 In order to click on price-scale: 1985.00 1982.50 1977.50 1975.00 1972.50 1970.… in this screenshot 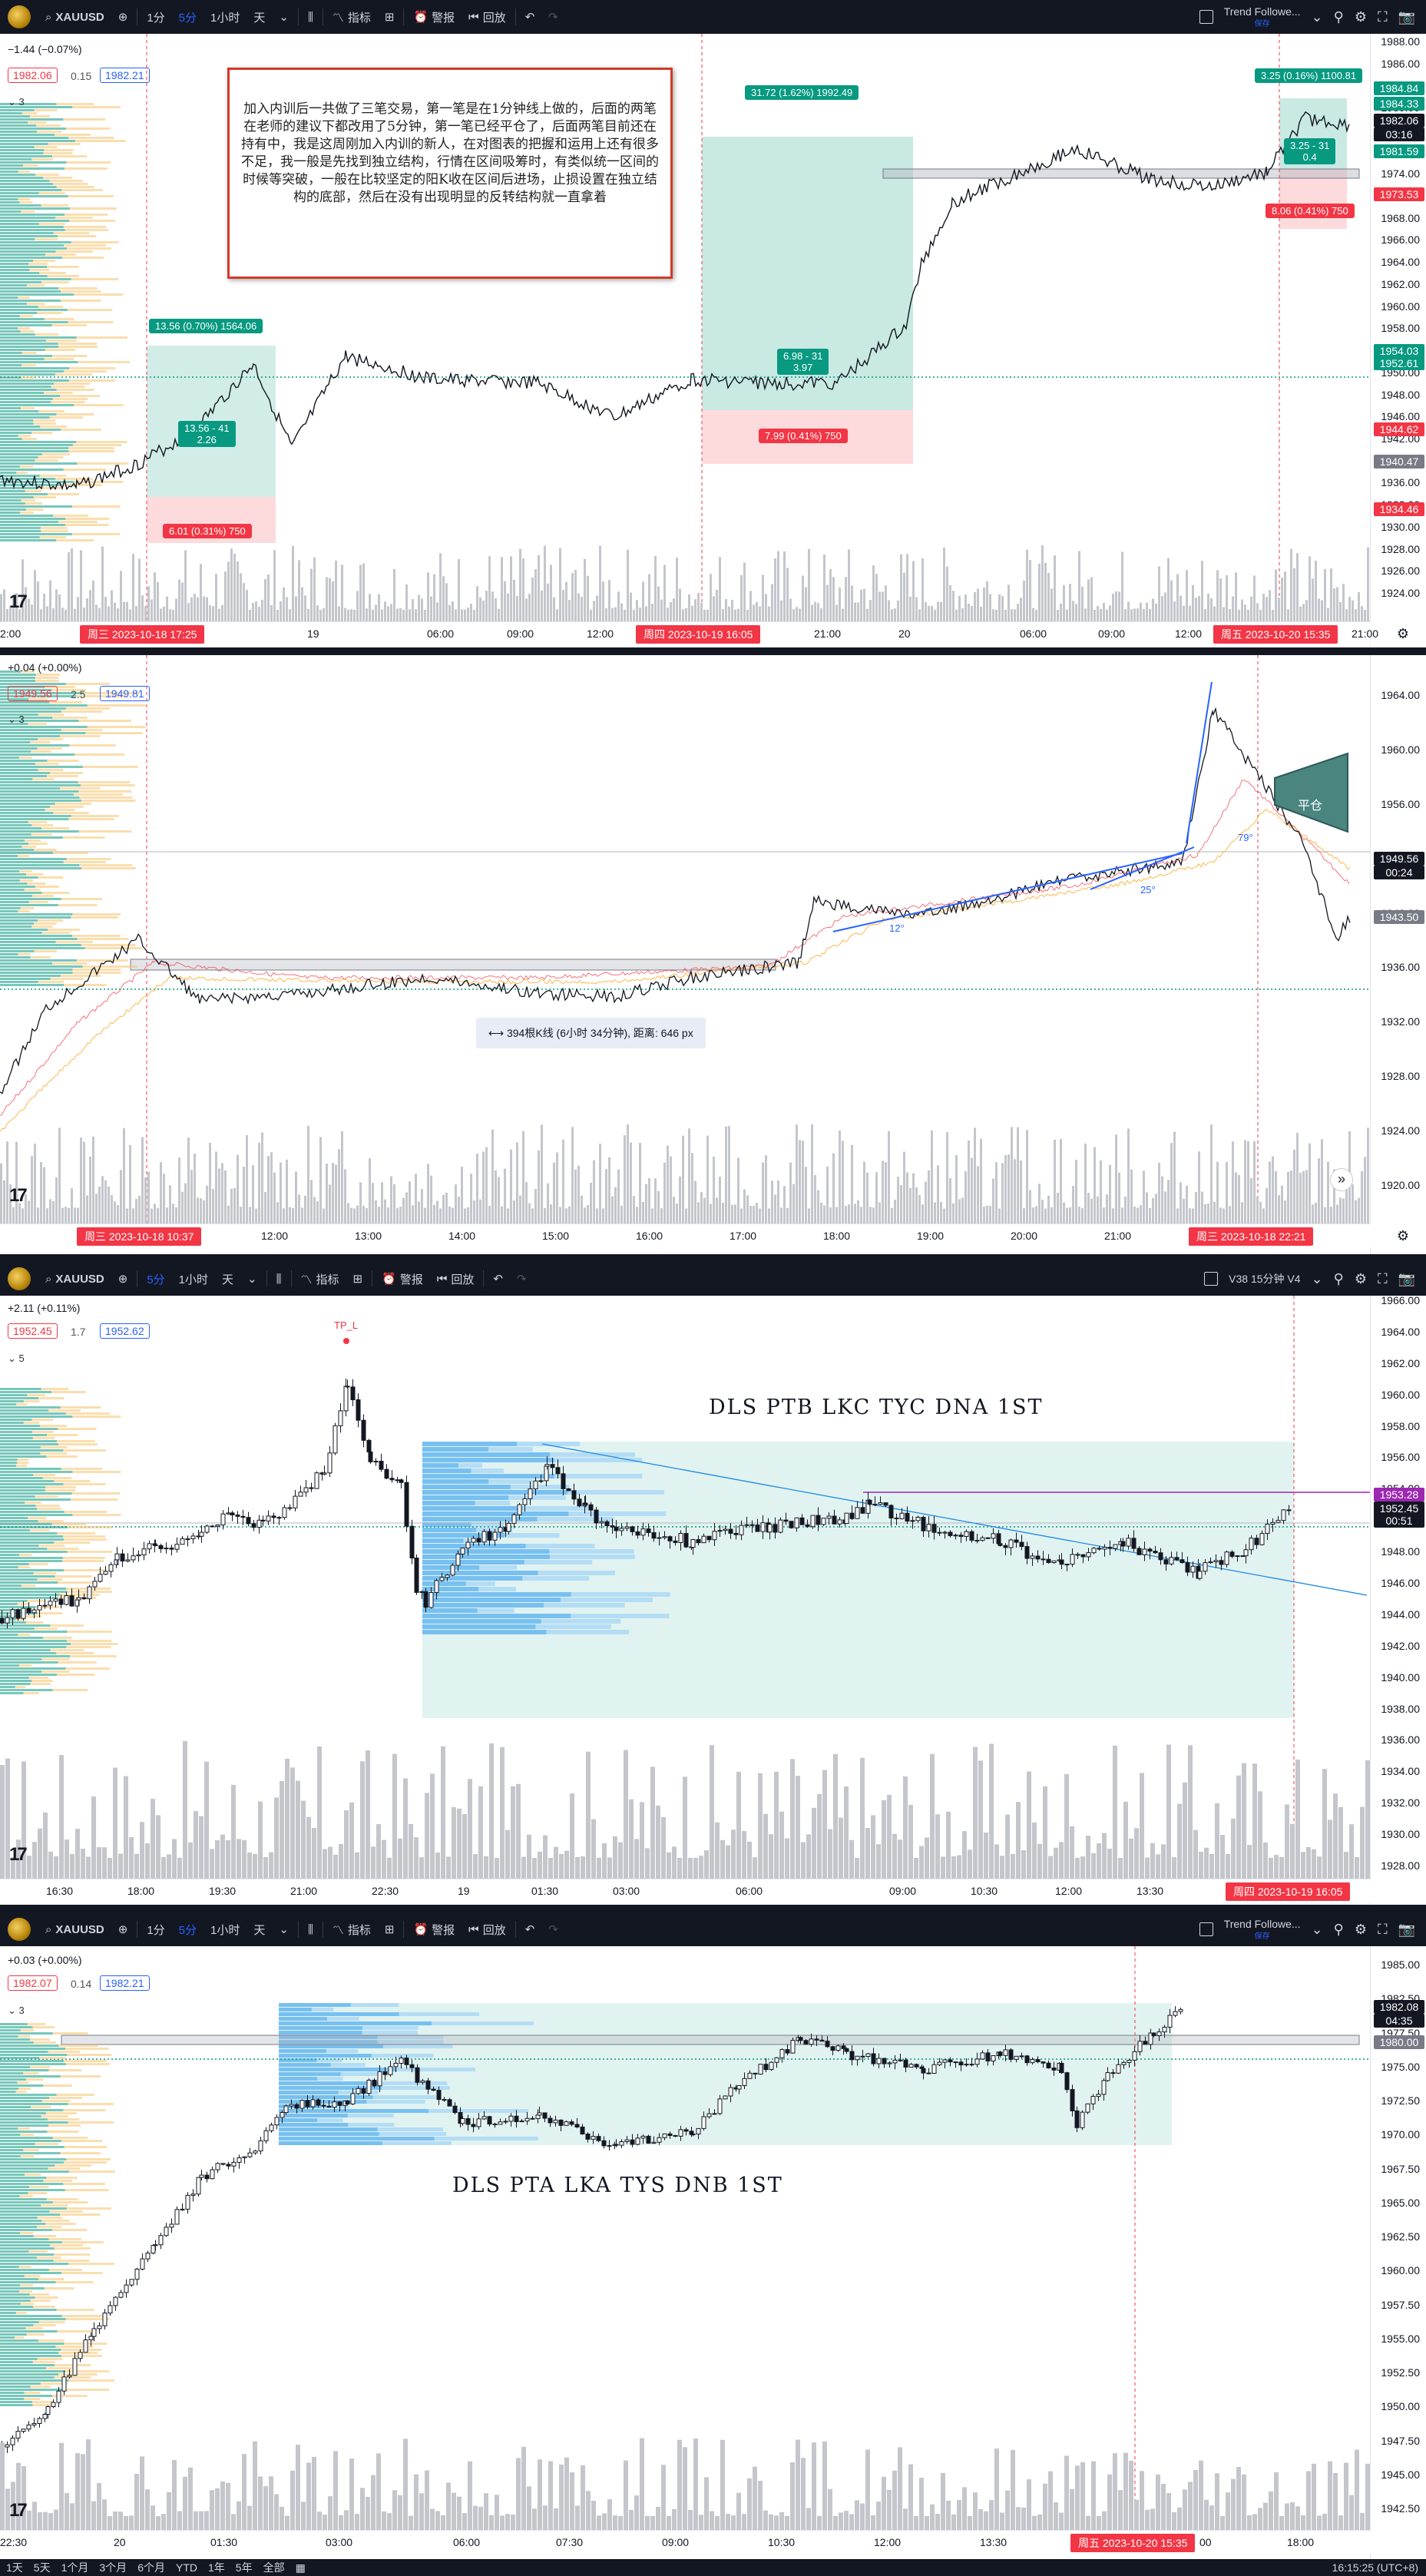, I will do `click(1398, 2252)`.